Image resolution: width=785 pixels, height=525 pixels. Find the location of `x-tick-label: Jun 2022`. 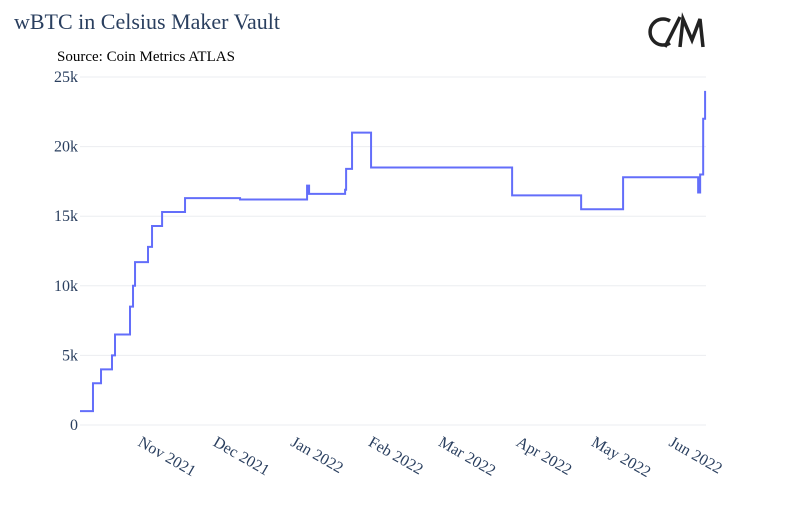

x-tick-label: Jun 2022 is located at coordinates (695, 456).